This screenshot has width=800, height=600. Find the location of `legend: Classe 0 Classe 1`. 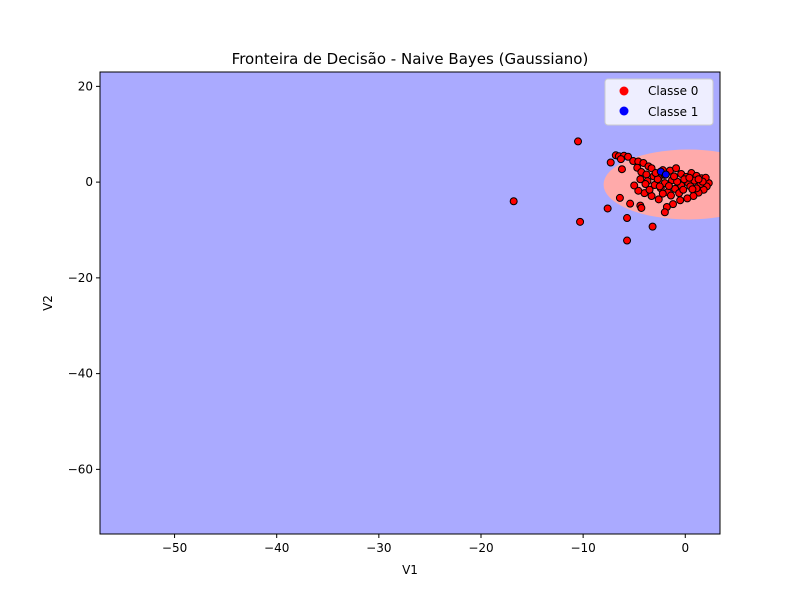

legend: Classe 0 Classe 1 is located at coordinates (659, 102).